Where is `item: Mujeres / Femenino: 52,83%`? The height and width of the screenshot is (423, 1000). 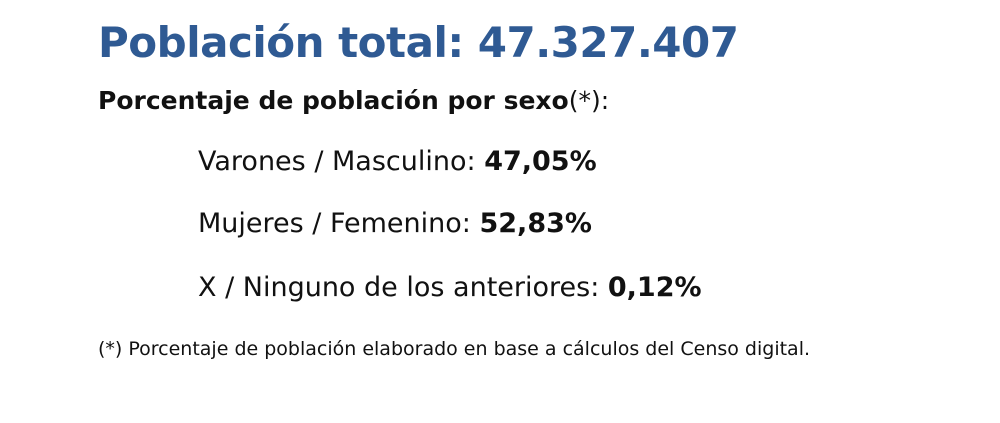 item: Mujeres / Femenino: 52,83% is located at coordinates (395, 223).